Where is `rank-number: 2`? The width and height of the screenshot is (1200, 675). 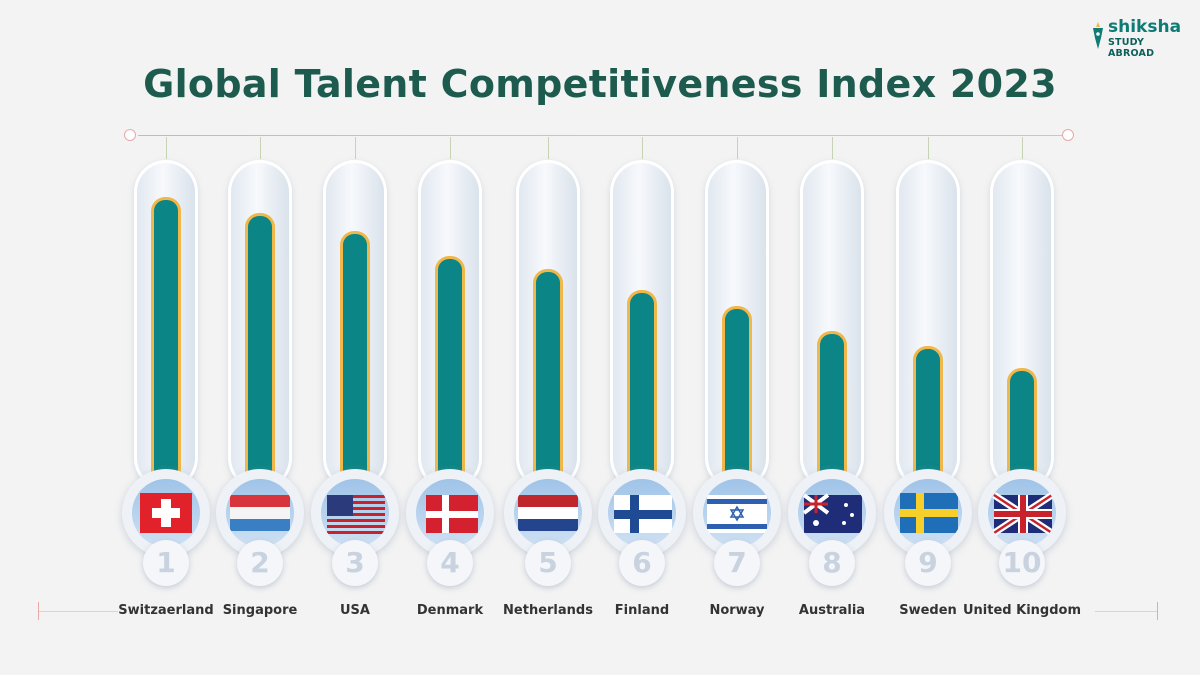
rank-number: 2 is located at coordinates (260, 563).